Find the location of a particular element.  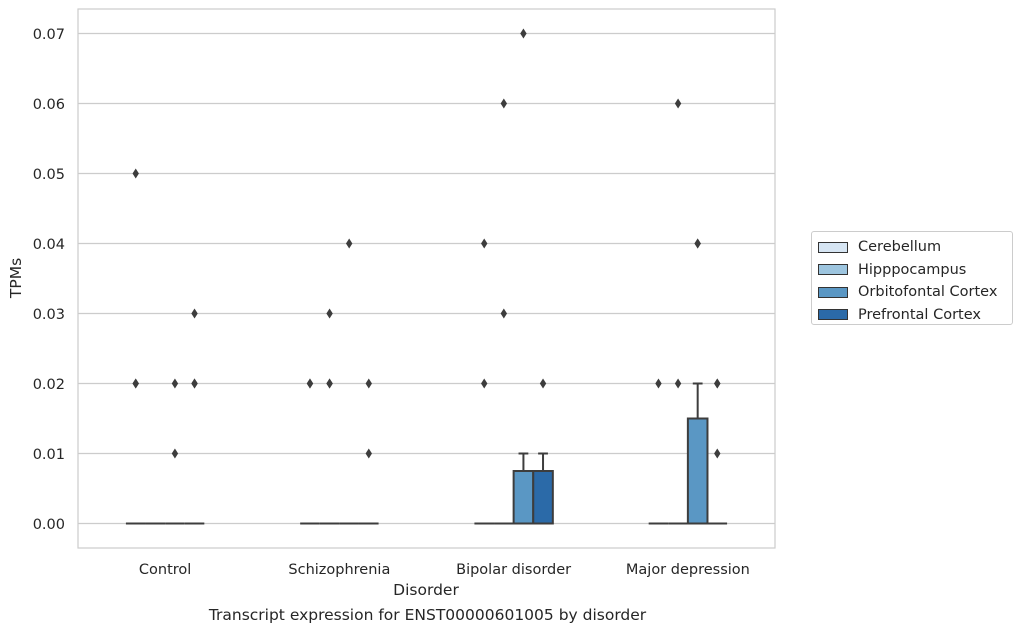

legend-label-cerebellum: Cerebellum is located at coordinates (900, 247).